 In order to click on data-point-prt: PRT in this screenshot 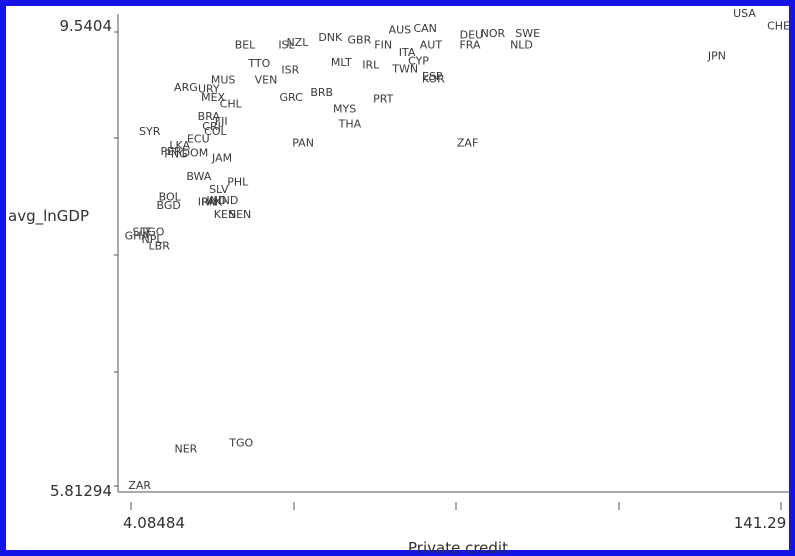, I will do `click(383, 98)`.